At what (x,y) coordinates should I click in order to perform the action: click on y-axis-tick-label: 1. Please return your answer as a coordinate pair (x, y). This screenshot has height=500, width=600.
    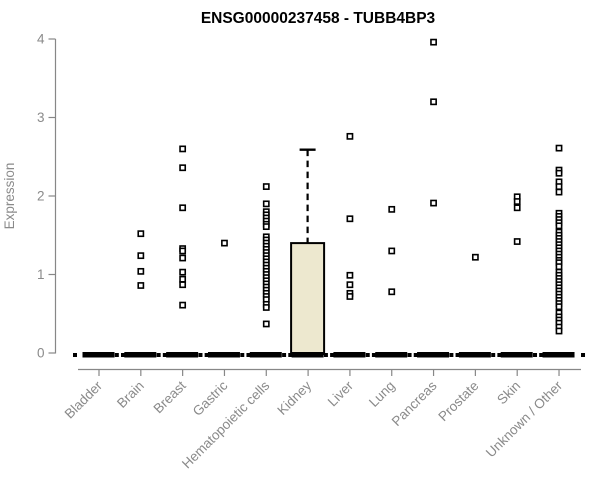
    Looking at the image, I should click on (41, 274).